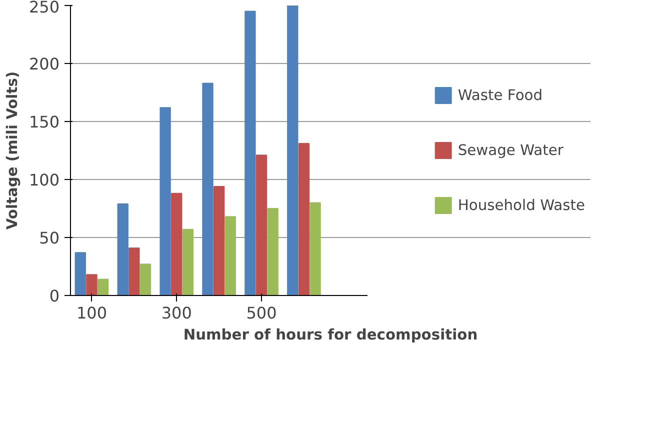  Describe the element at coordinates (330, 335) in the screenshot. I see `x-axis-title: Number of hours for decomposition` at that location.